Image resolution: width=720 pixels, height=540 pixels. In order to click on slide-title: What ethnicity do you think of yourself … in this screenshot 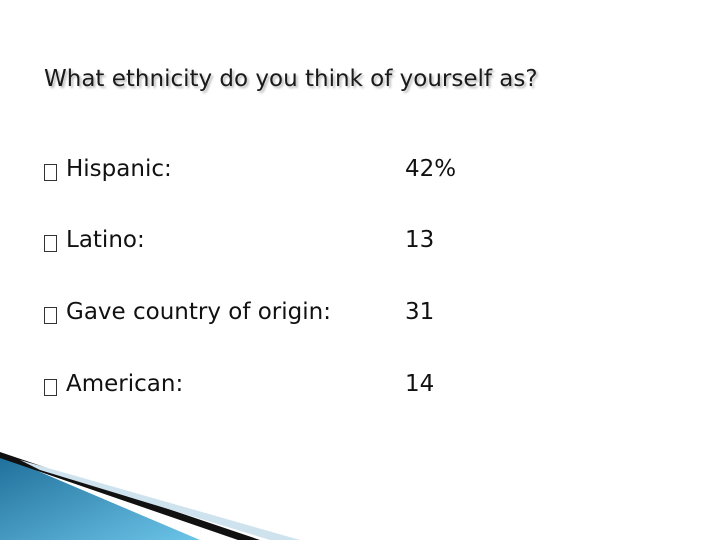, I will do `click(291, 79)`.